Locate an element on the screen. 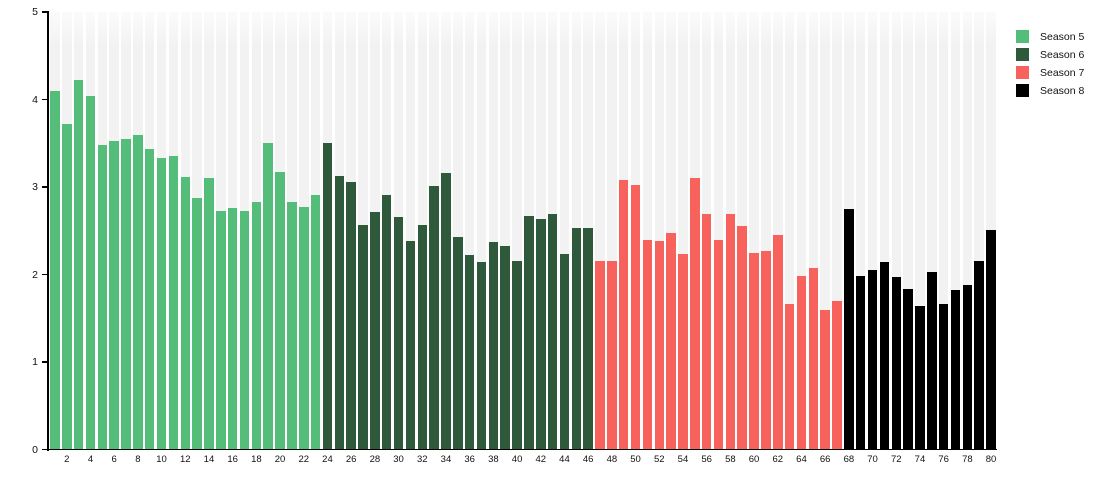 Image resolution: width=1098 pixels, height=500 pixels. x-tick-label: 72 is located at coordinates (896, 459).